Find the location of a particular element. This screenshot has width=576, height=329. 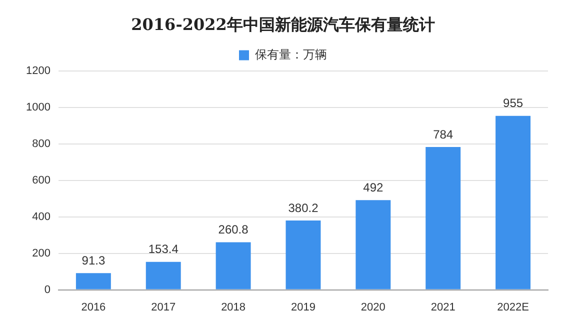

x-tick-label: 2017 is located at coordinates (163, 307).